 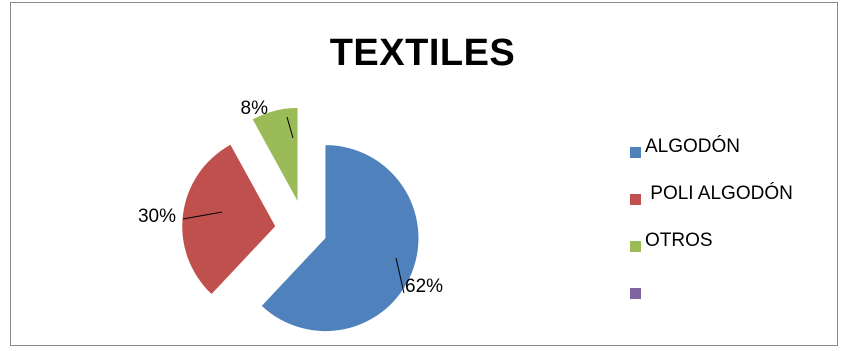 What do you see at coordinates (255, 108) in the screenshot?
I see `data-label-2: 8%` at bounding box center [255, 108].